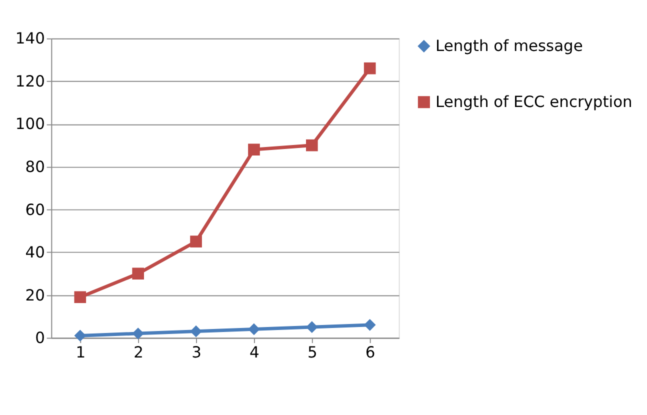 This screenshot has width=647, height=415. Describe the element at coordinates (255, 353) in the screenshot. I see `x-tick-label: 4` at that location.